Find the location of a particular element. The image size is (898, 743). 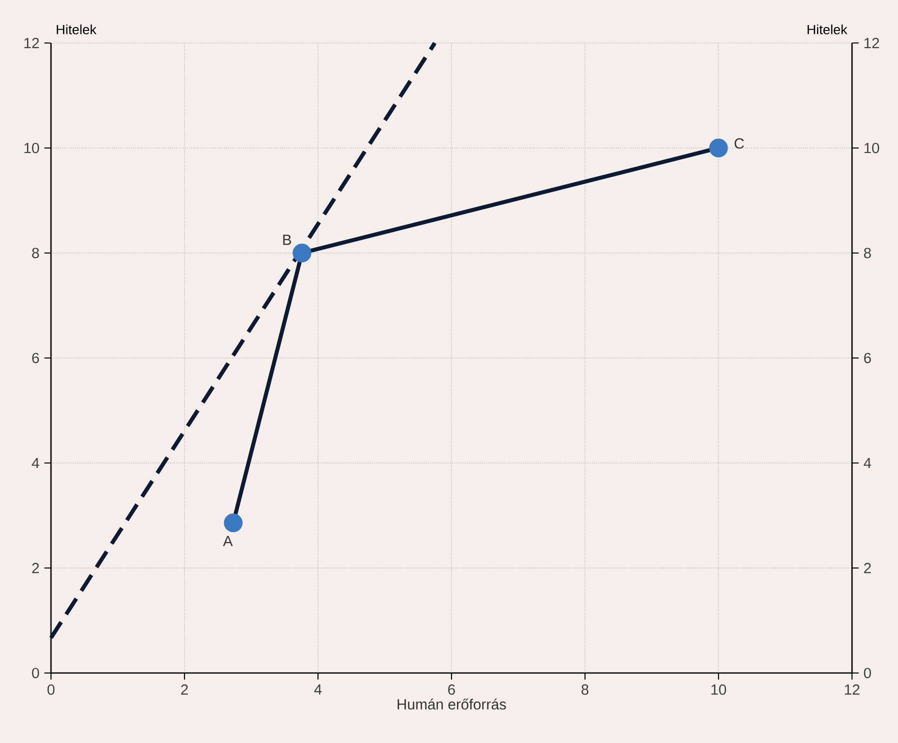

x-tick-label: 0 is located at coordinates (50, 689).